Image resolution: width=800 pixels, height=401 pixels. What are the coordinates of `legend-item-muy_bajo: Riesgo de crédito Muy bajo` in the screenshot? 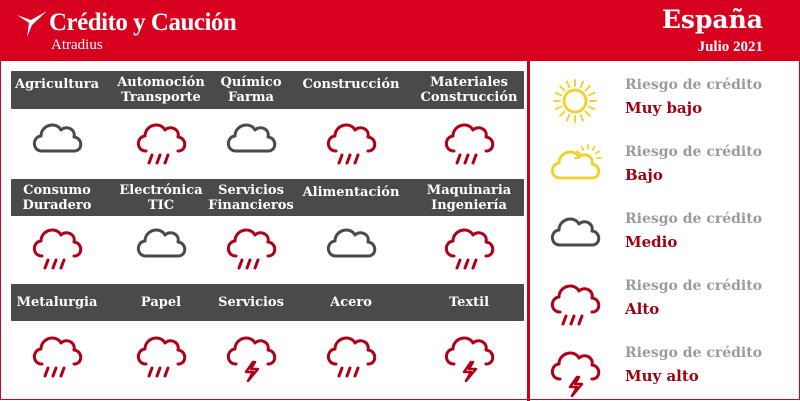 It's located at (670, 103).